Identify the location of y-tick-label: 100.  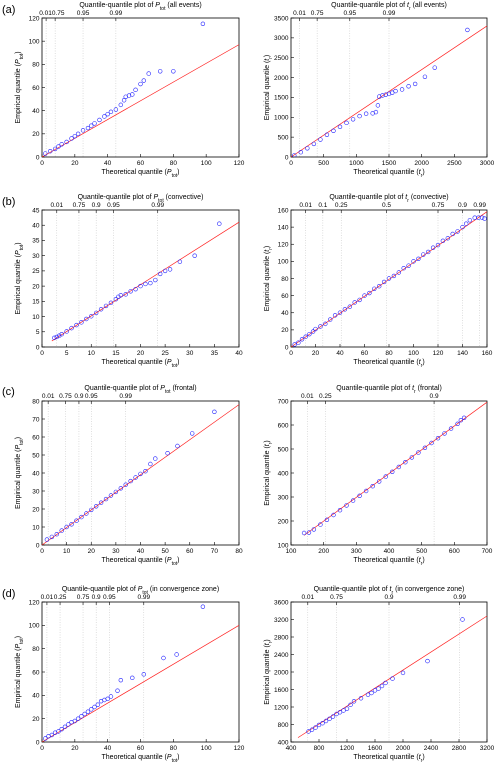
(283, 545).